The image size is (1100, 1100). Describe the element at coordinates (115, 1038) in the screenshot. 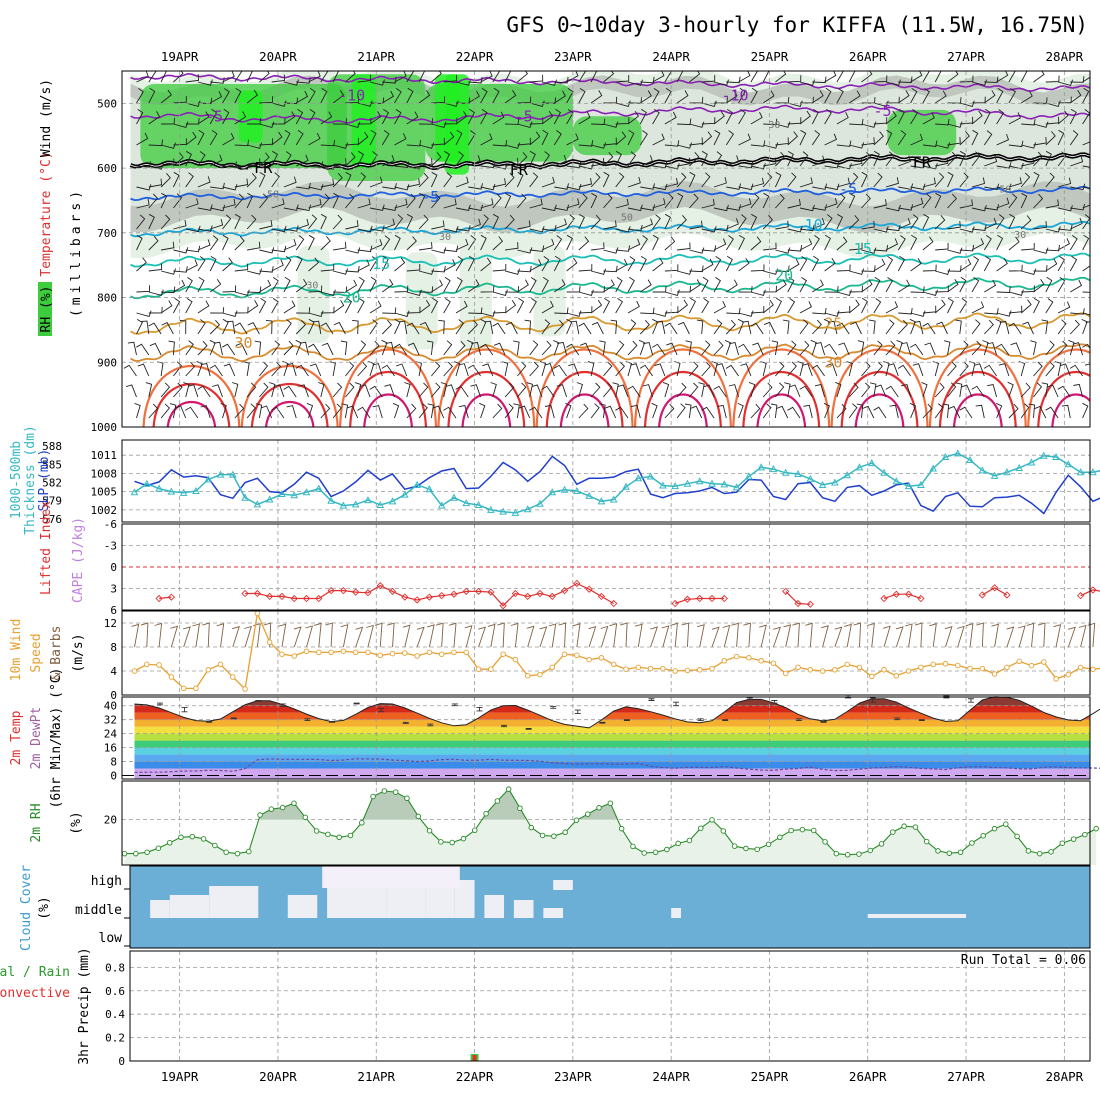

I see `precip-tick: 0.2` at that location.